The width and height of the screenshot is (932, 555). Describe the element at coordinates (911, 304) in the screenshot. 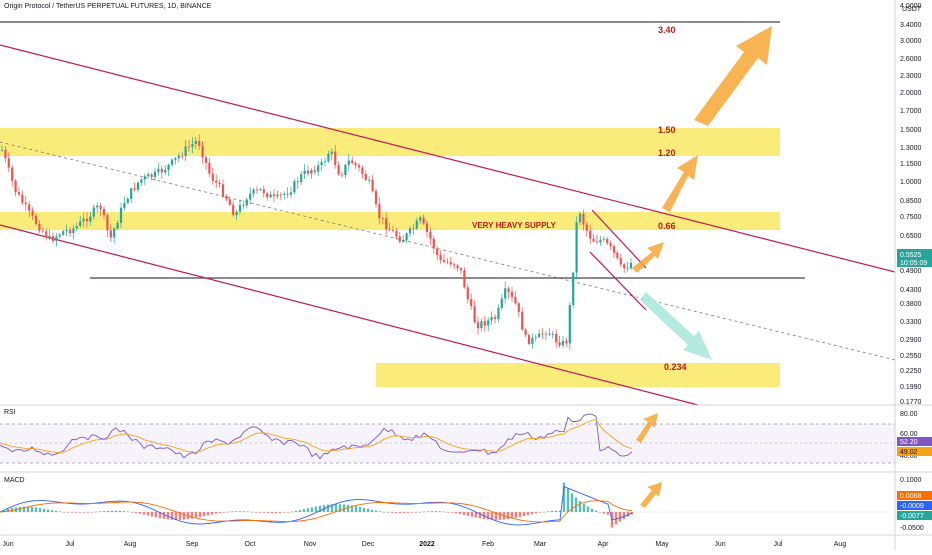

I see `price-tick-label: 0.3800` at that location.